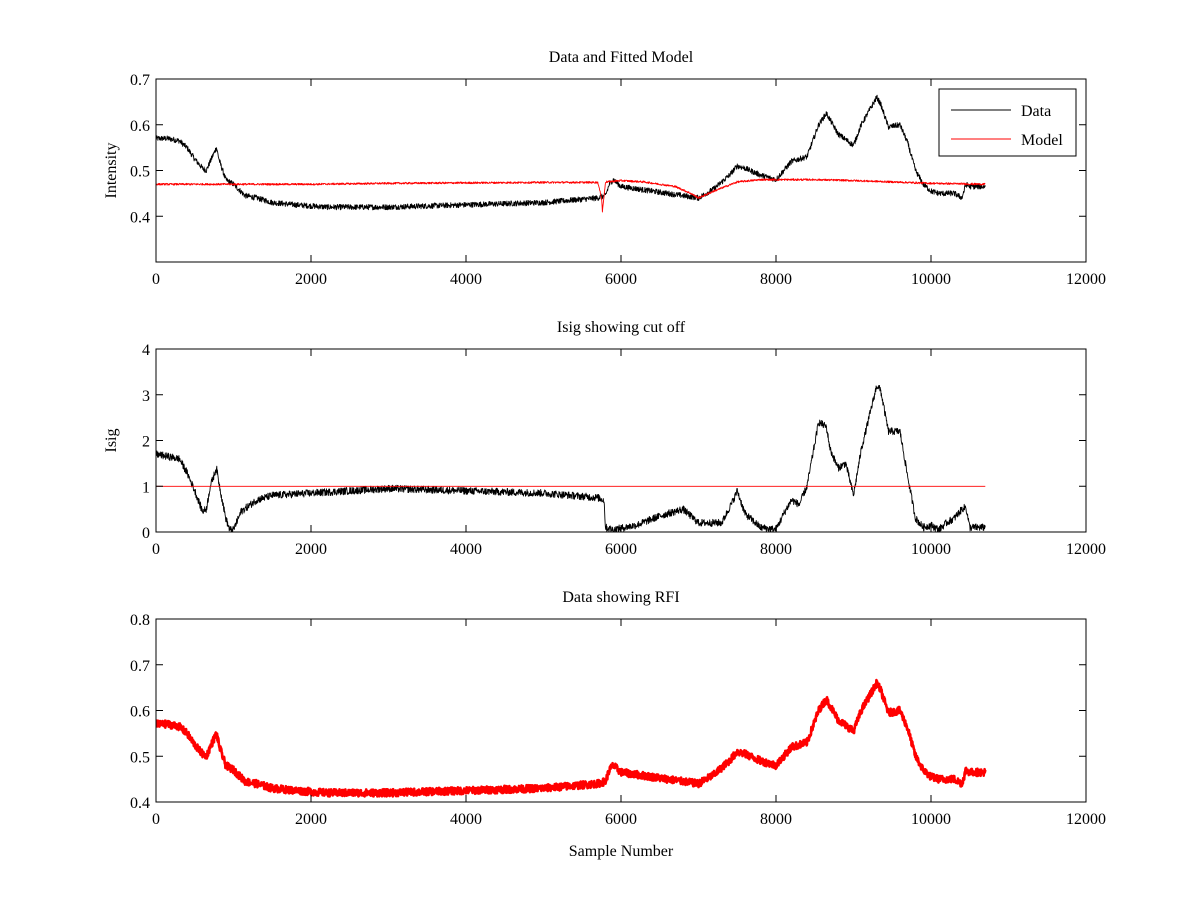 Image resolution: width=1200 pixels, height=900 pixels. I want to click on y-tick-label: 1, so click(146, 487).